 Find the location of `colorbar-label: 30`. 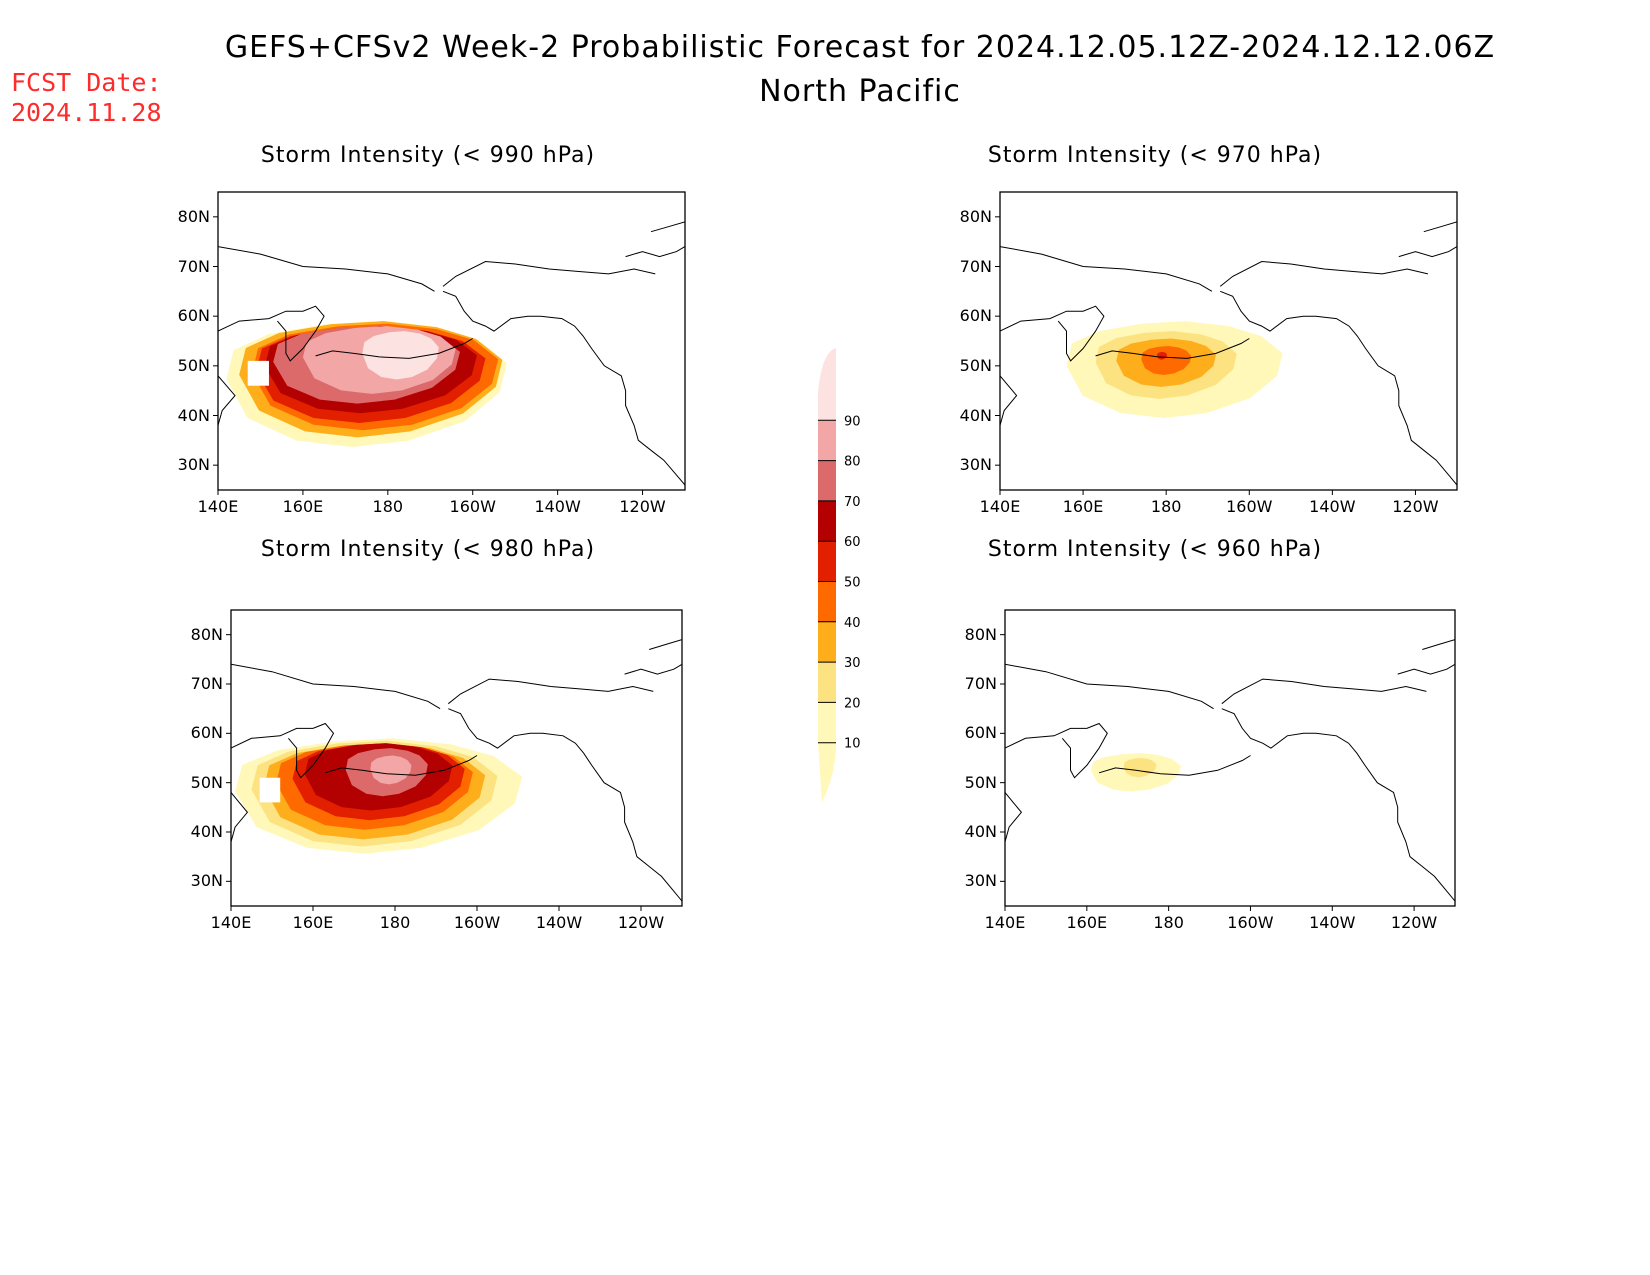

colorbar-label: 30 is located at coordinates (852, 663).